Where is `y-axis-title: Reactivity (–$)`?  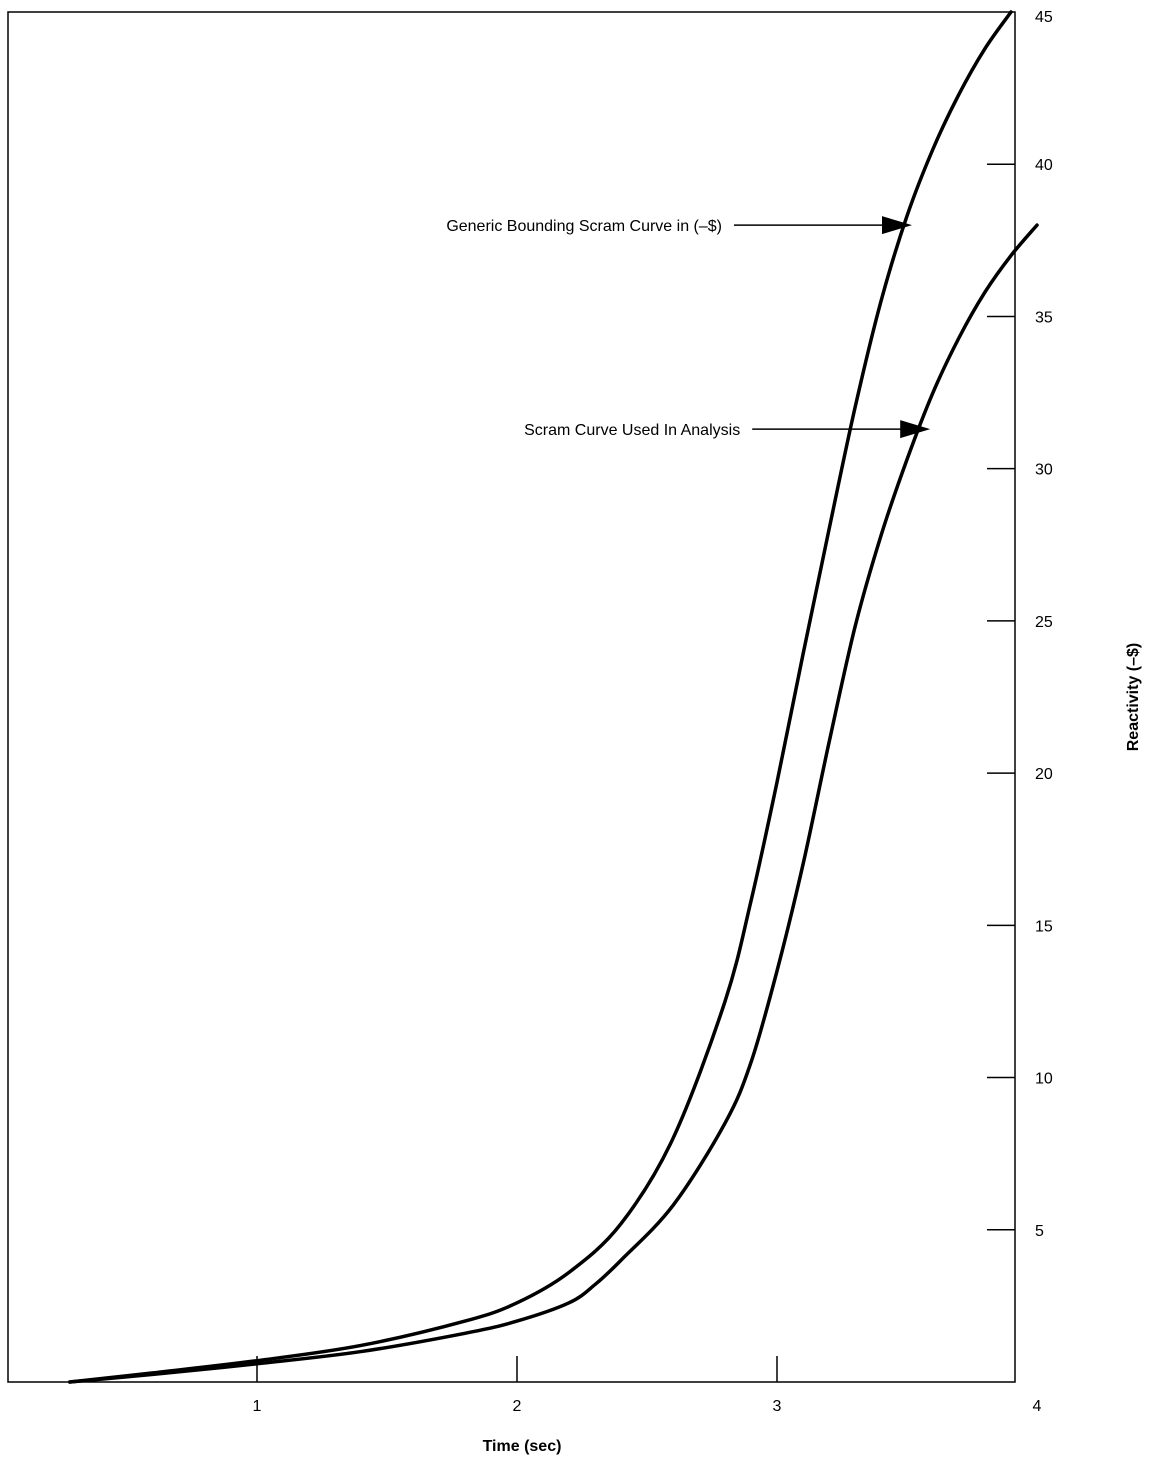
y-axis-title: Reactivity (–$) is located at coordinates (1133, 697).